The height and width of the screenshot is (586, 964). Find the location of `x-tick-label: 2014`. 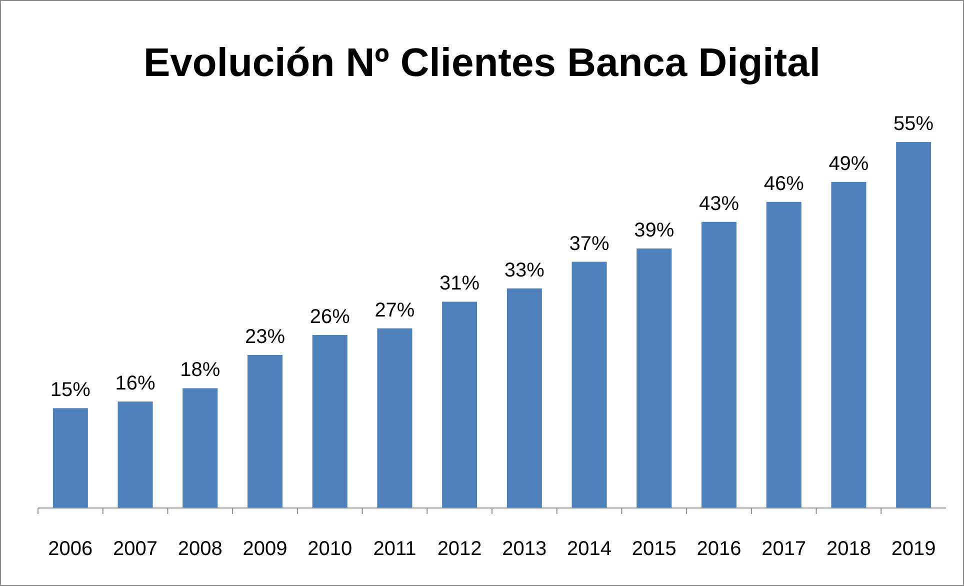

x-tick-label: 2014 is located at coordinates (589, 549).